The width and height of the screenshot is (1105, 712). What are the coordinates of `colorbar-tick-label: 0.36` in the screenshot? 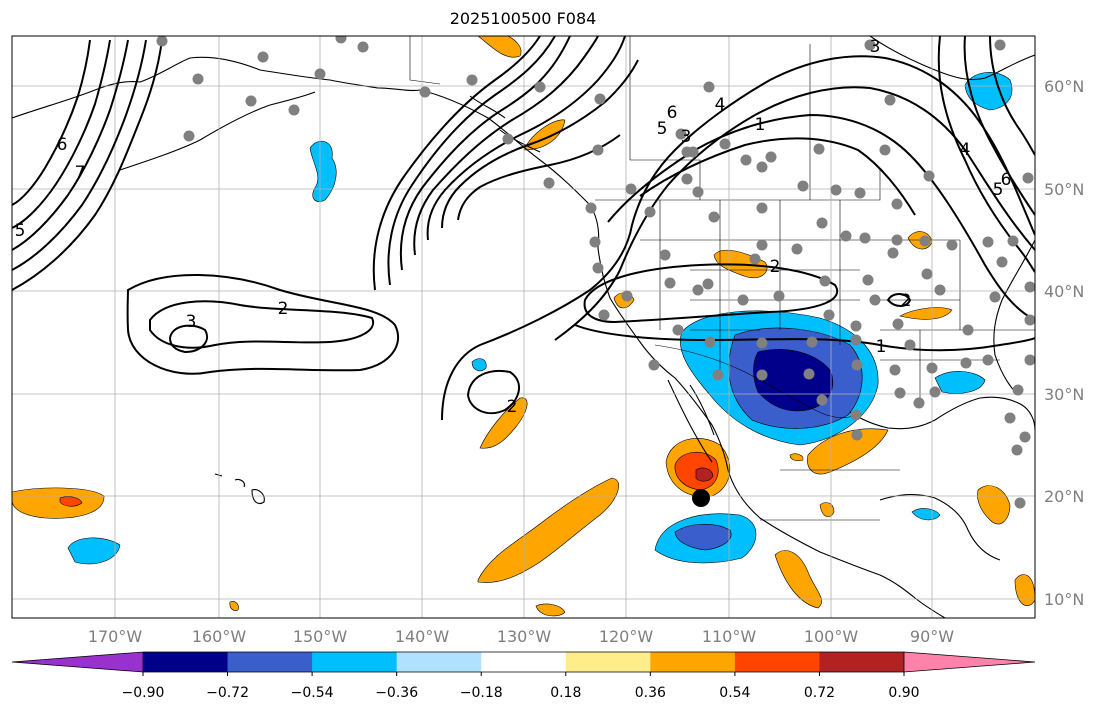 It's located at (650, 693).